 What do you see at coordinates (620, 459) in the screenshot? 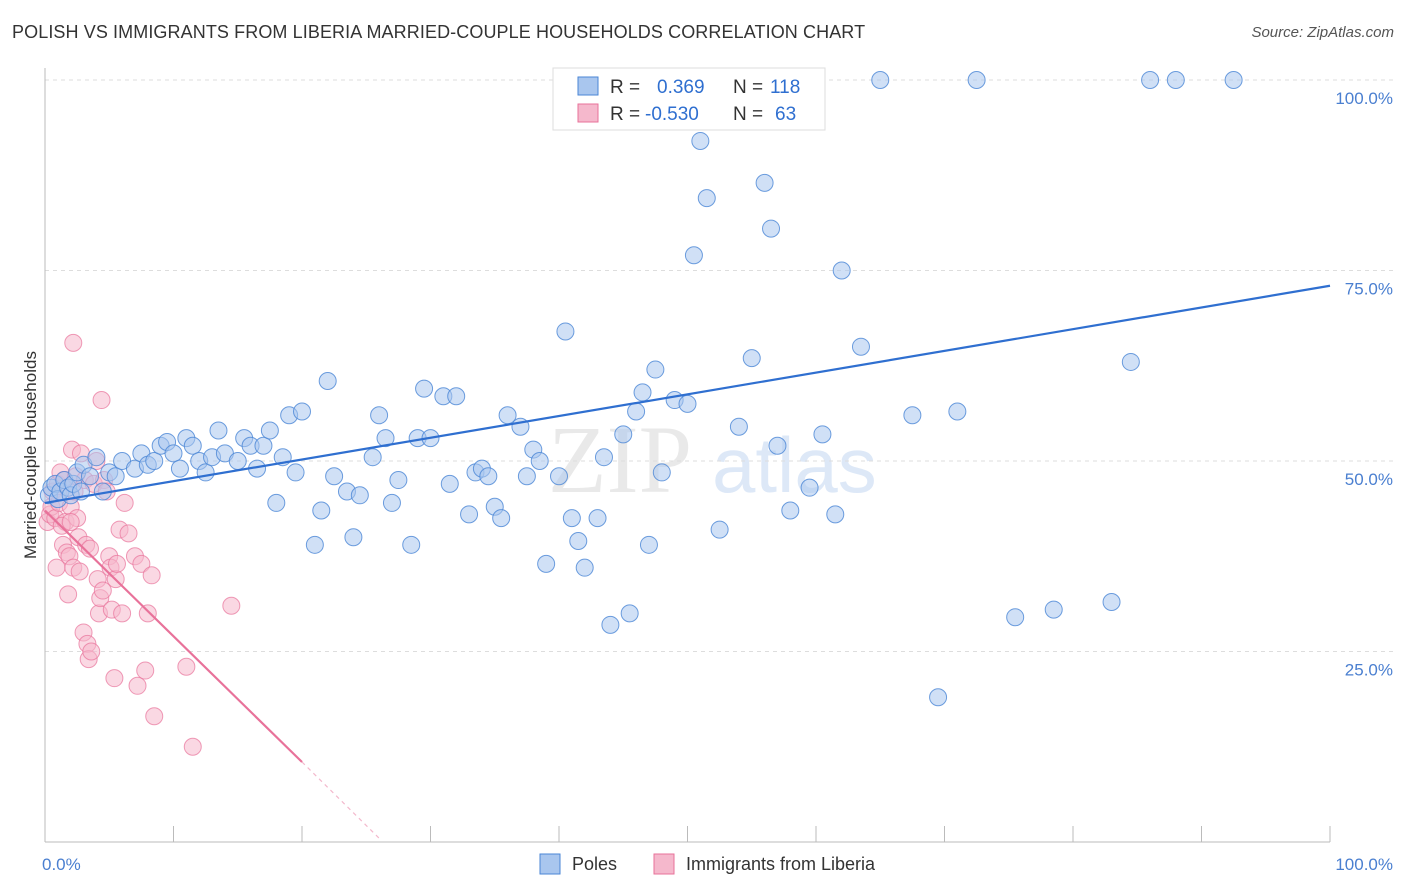
I see `watermark-zip: ZIP` at bounding box center [620, 459].